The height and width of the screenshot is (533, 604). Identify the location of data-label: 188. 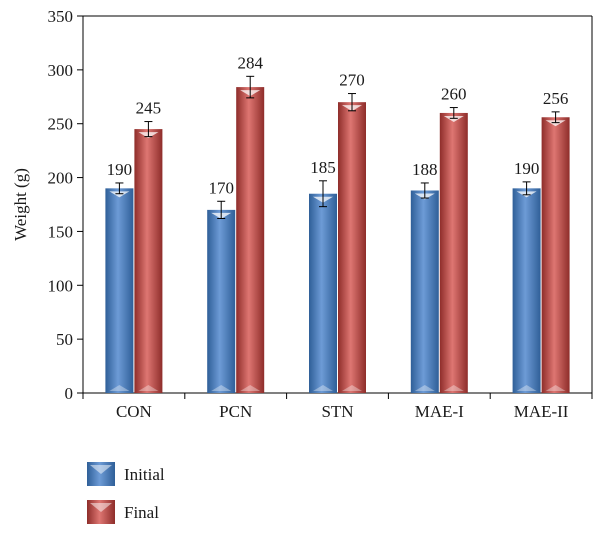
(425, 169).